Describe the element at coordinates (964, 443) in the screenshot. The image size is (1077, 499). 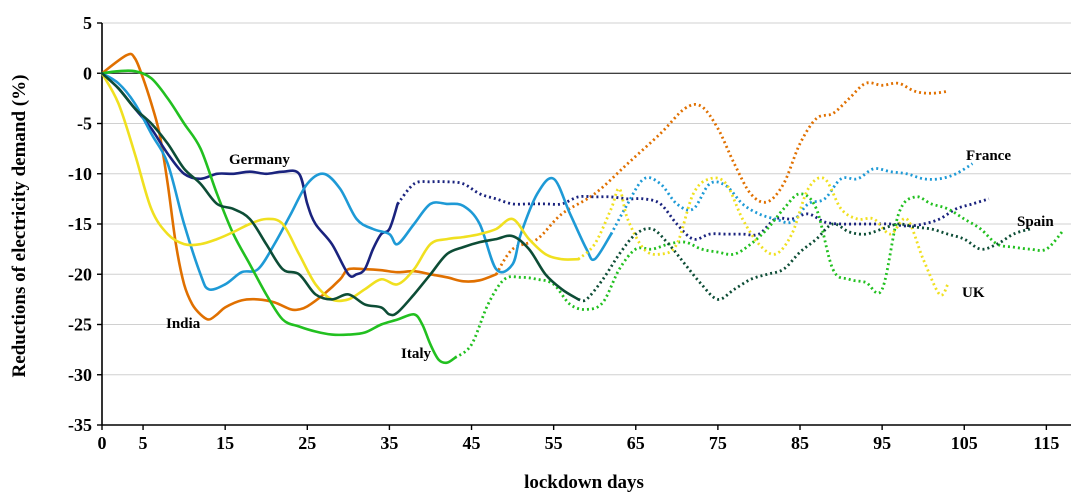
I see `x-tick-label: 105` at that location.